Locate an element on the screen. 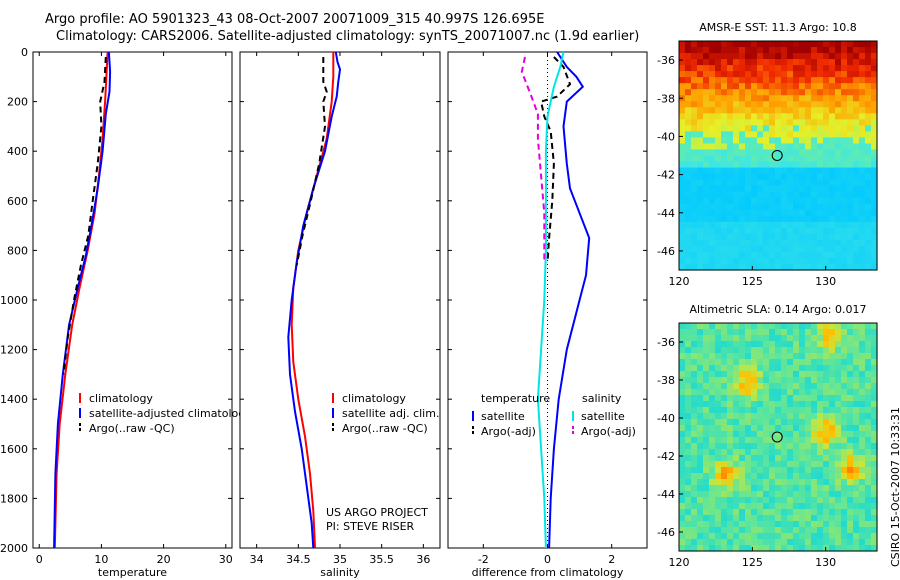 The width and height of the screenshot is (900, 580). map-x-tick-label: 130 is located at coordinates (825, 281).